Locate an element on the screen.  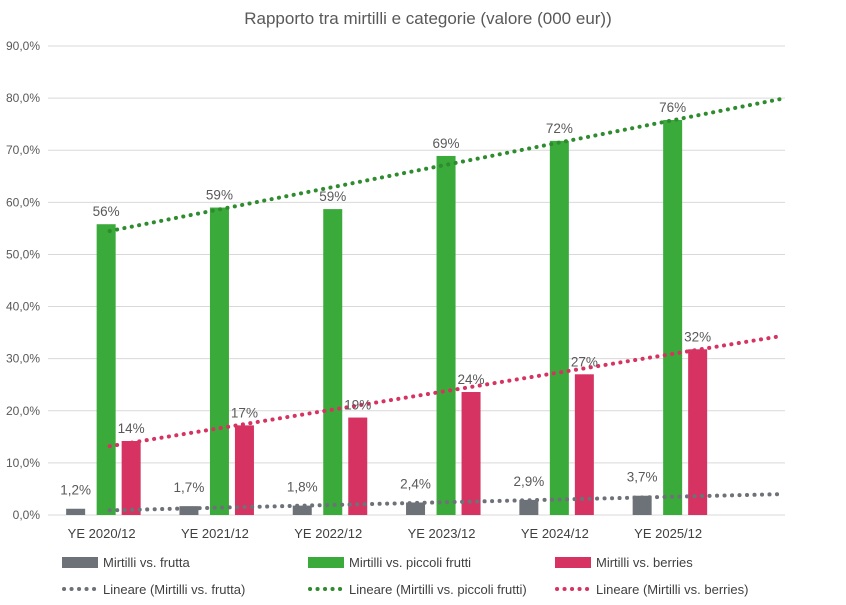
data-label: 1,8% is located at coordinates (302, 487).